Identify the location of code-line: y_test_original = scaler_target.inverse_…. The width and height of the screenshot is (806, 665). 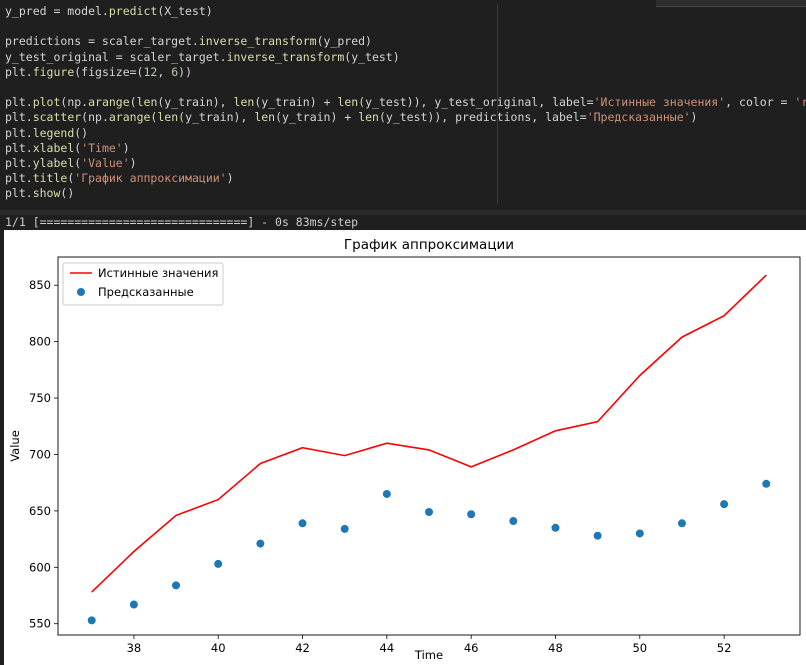
(202, 56).